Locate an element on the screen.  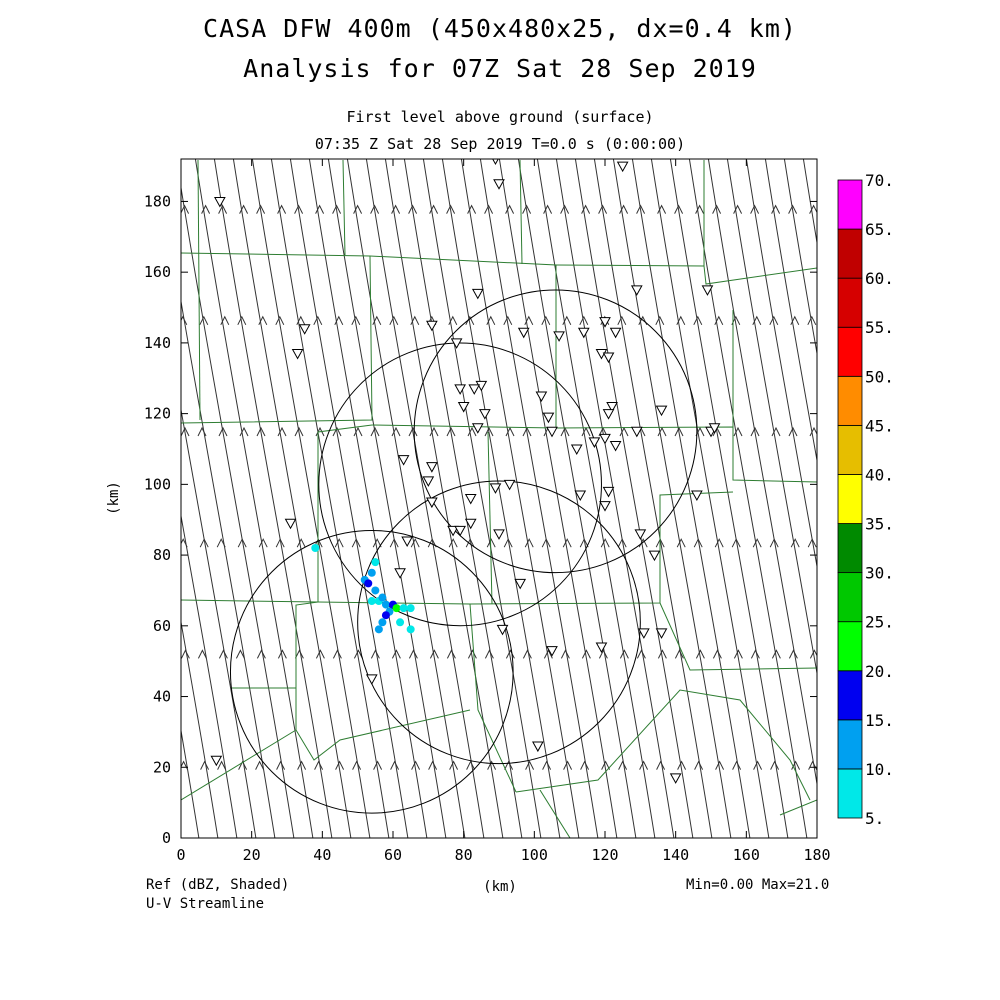
colorbar-label: 55. is located at coordinates (879, 327).